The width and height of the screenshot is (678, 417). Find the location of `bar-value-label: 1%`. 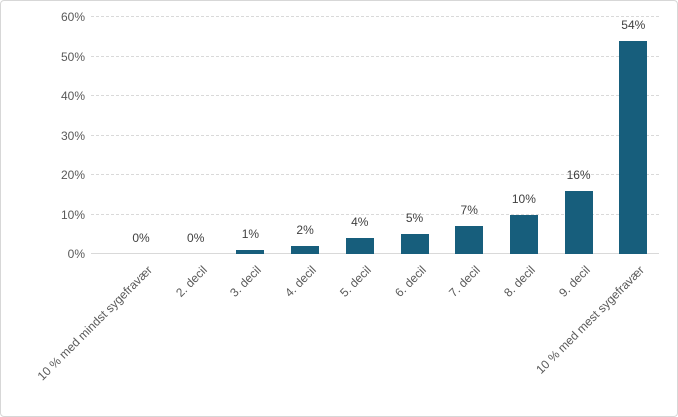

bar-value-label: 1% is located at coordinates (250, 234).